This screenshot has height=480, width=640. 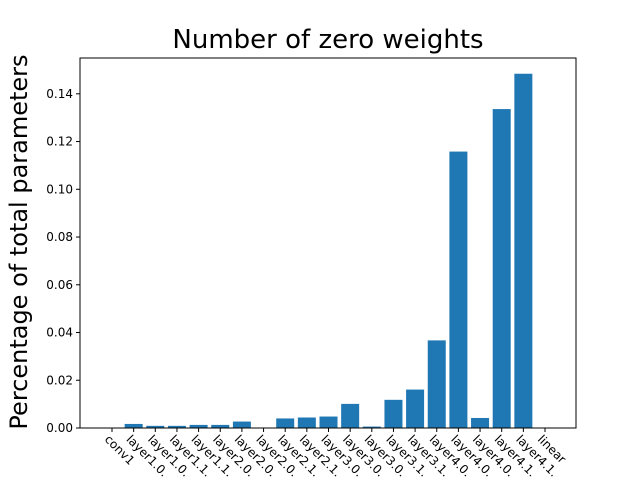 What do you see at coordinates (59, 428) in the screenshot?
I see `y-tick-label: 0.00` at bounding box center [59, 428].